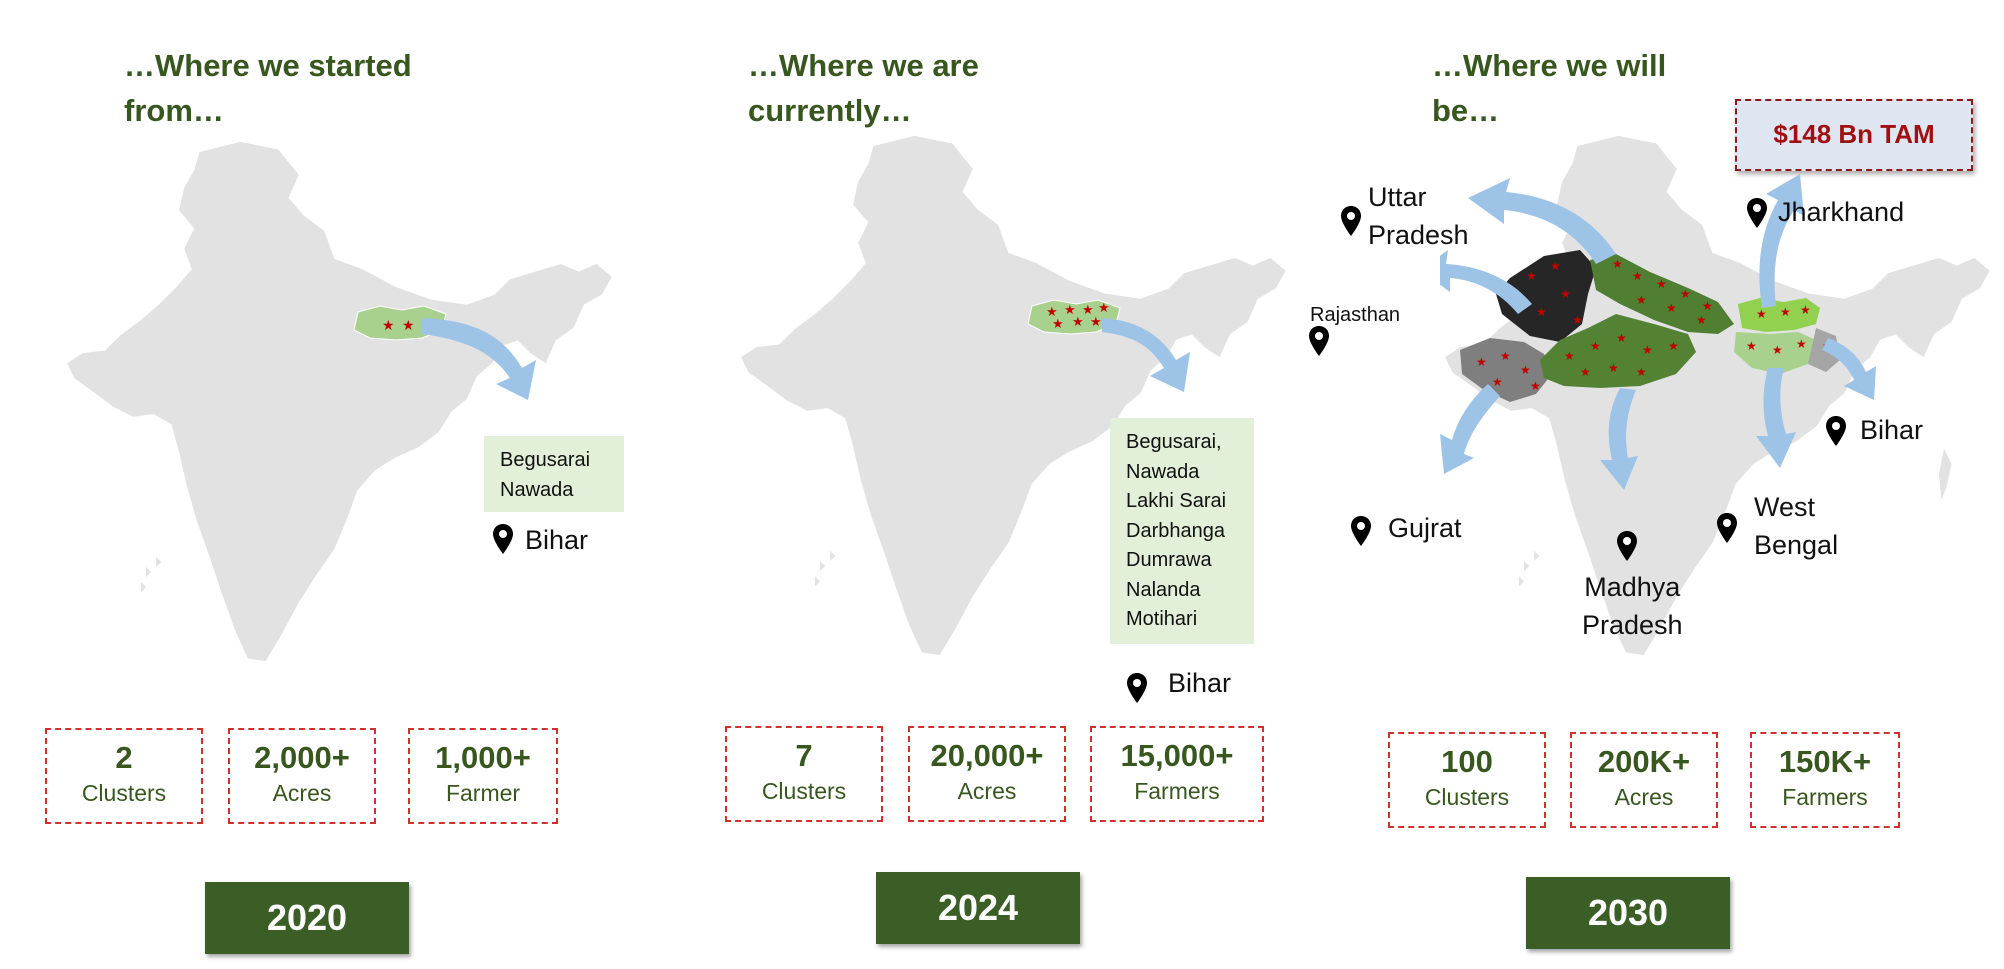 The image size is (2004, 969). I want to click on stat-card-clusters: 2 Clusters, so click(124, 776).